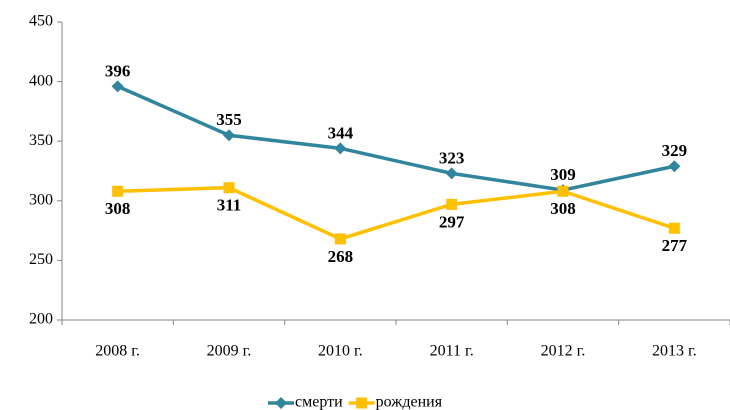 The image size is (730, 410). What do you see at coordinates (41, 259) in the screenshot?
I see `y-tick-label: 250` at bounding box center [41, 259].